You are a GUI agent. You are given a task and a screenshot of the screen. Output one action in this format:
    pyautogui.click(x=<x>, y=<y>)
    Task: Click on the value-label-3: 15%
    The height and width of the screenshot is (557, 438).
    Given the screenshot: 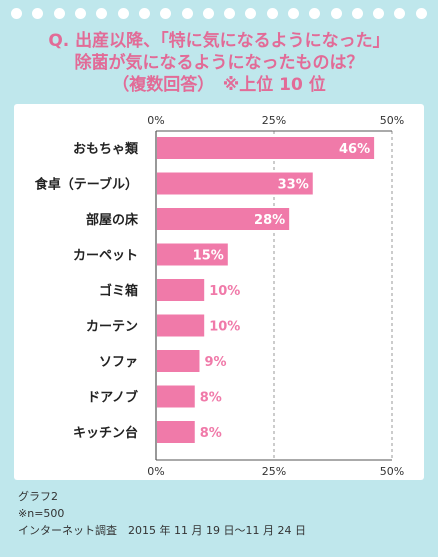 What is the action you would take?
    pyautogui.click(x=208, y=256)
    